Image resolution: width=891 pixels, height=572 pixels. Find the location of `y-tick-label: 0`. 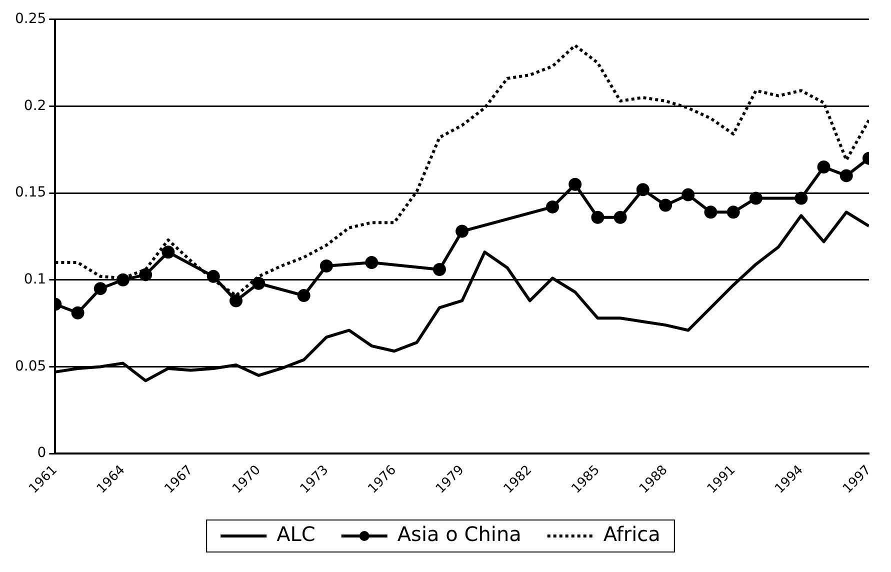

y-tick-label: 0 is located at coordinates (41, 453).